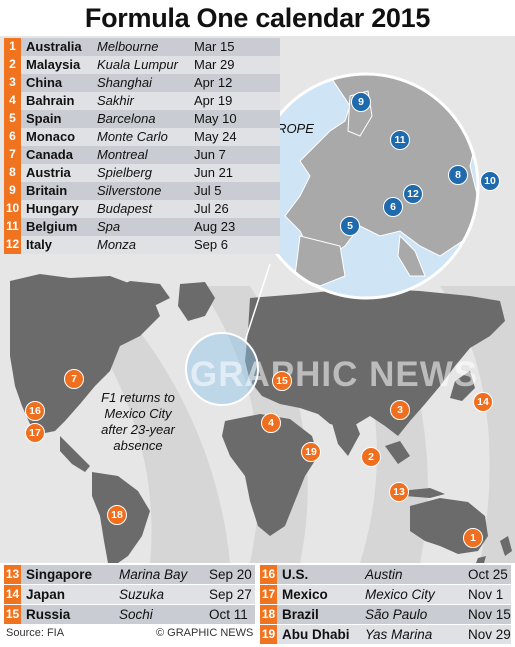 Image resolution: width=515 pixels, height=647 pixels. Describe the element at coordinates (44, 82) in the screenshot. I see `race-country: China` at that location.